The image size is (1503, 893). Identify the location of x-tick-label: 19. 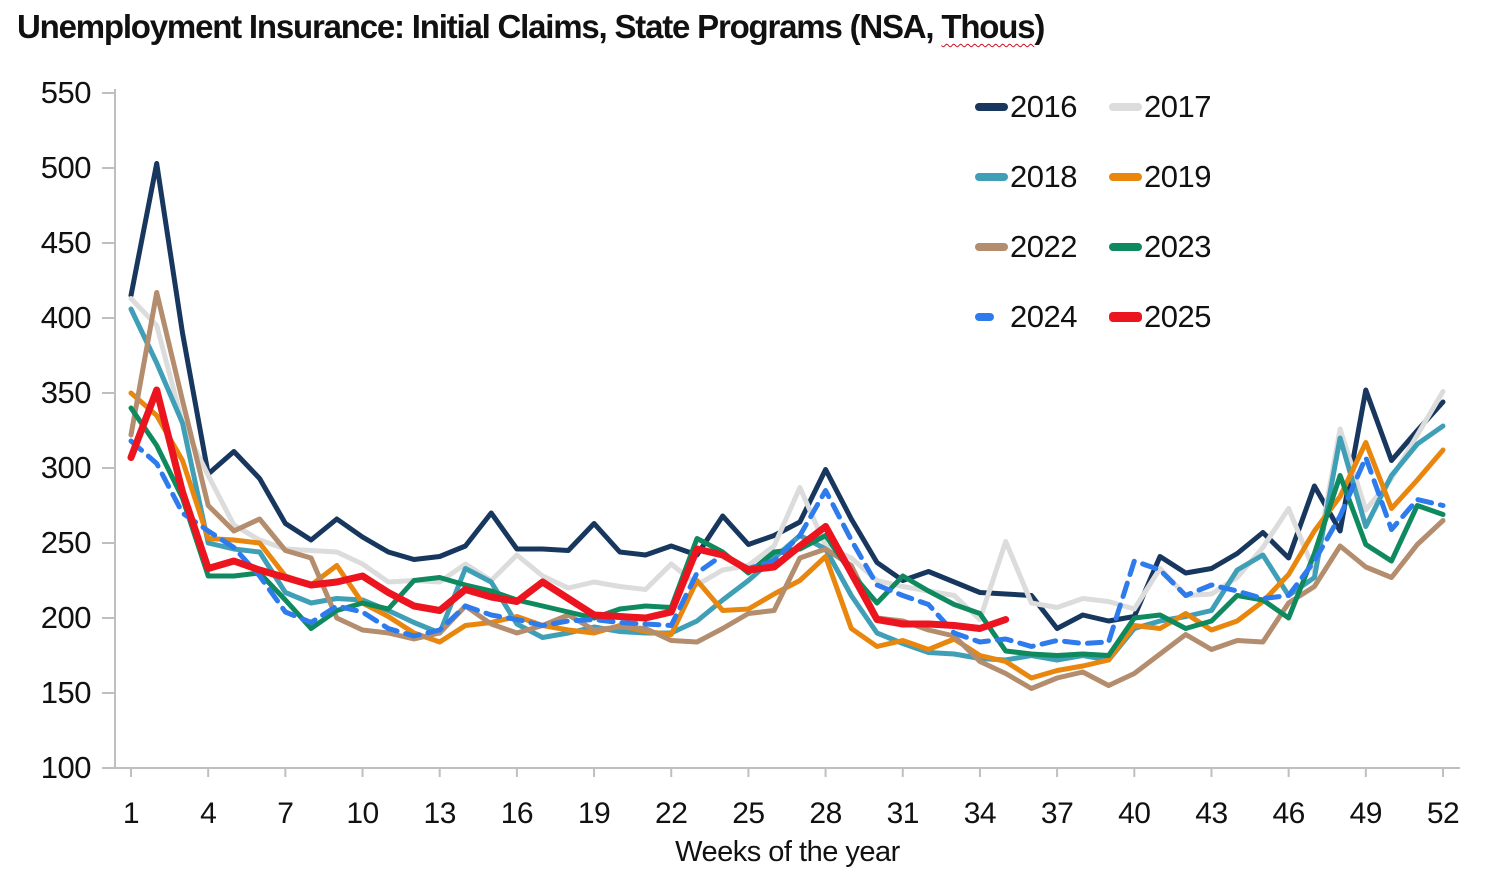
(594, 813).